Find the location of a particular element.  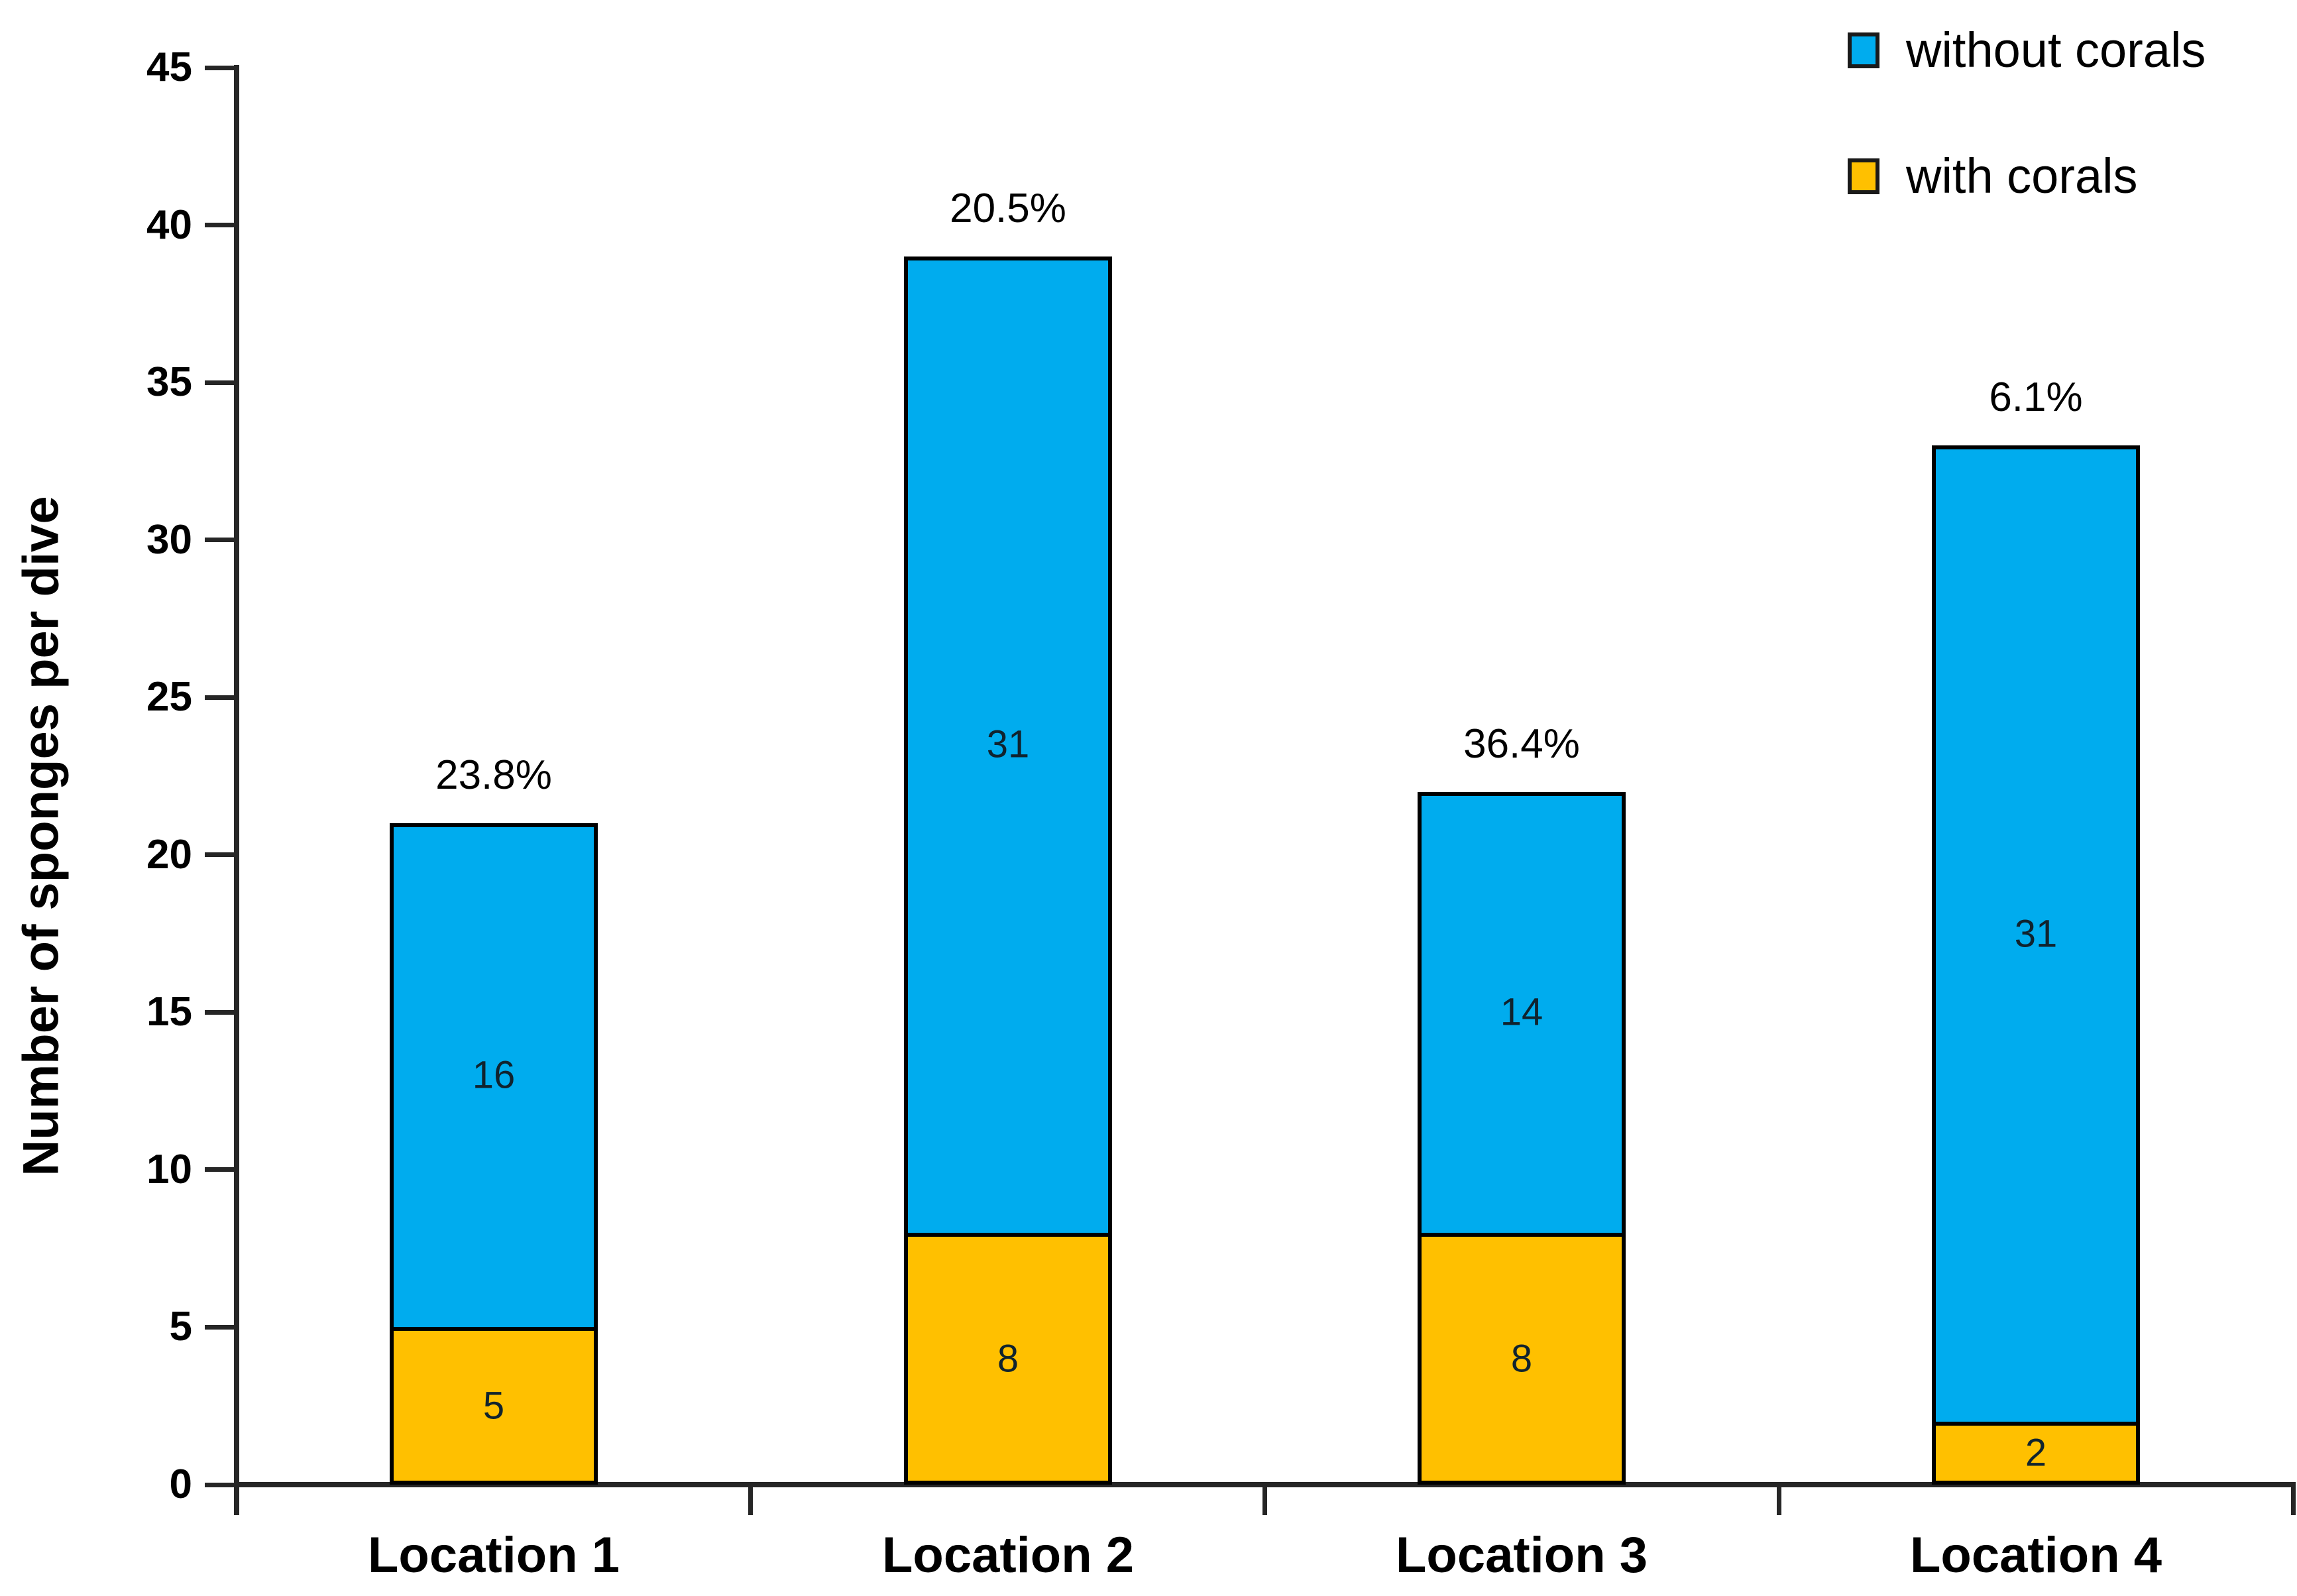

y-tick-label: 40 is located at coordinates (169, 225).